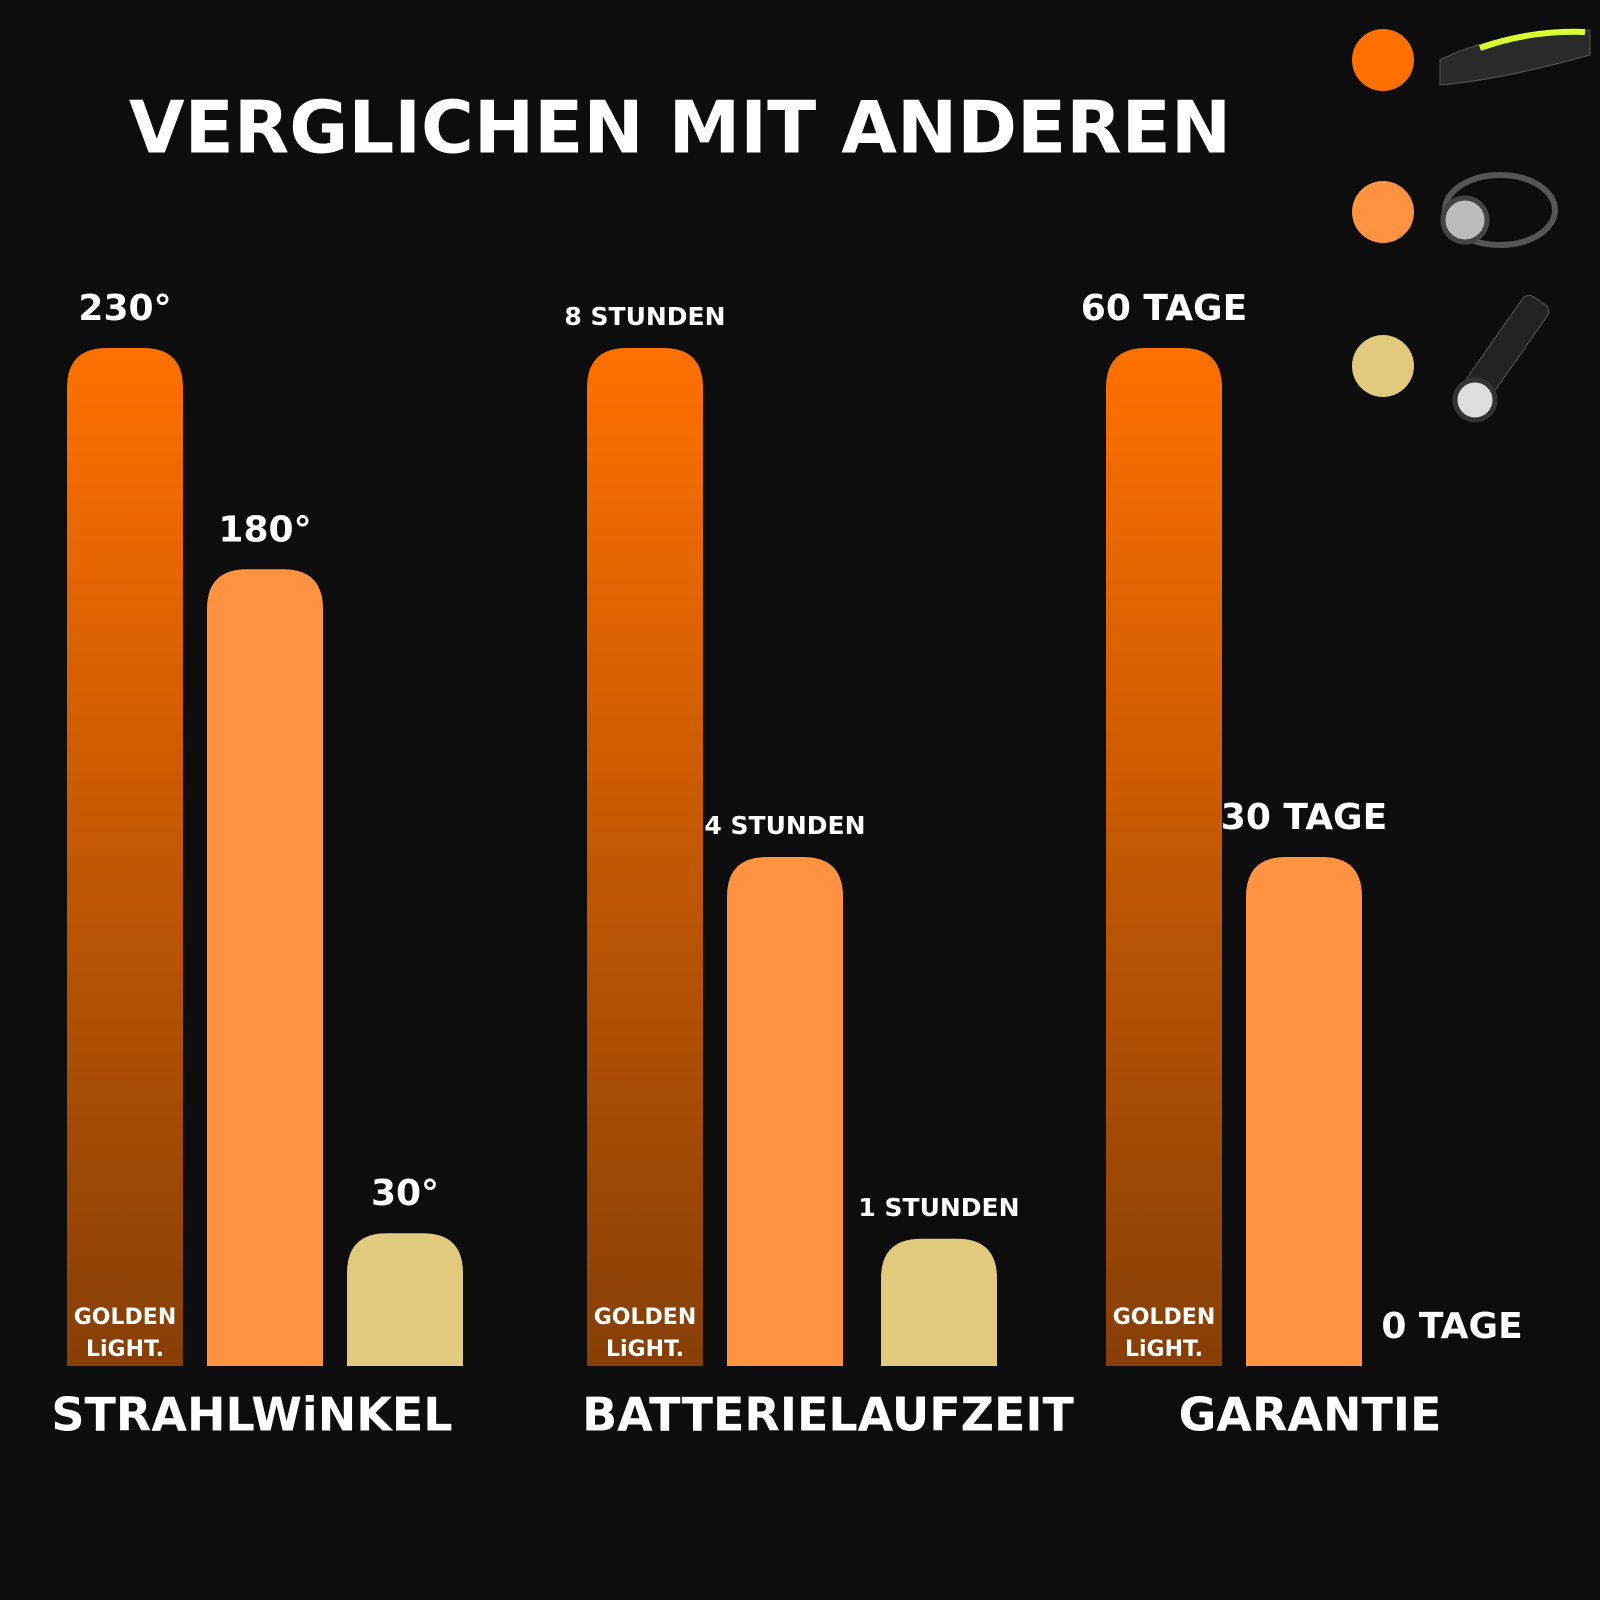 The height and width of the screenshot is (1600, 1600). What do you see at coordinates (680, 128) in the screenshot?
I see `page-title: VERGLICHEN MIT ANDEREN` at bounding box center [680, 128].